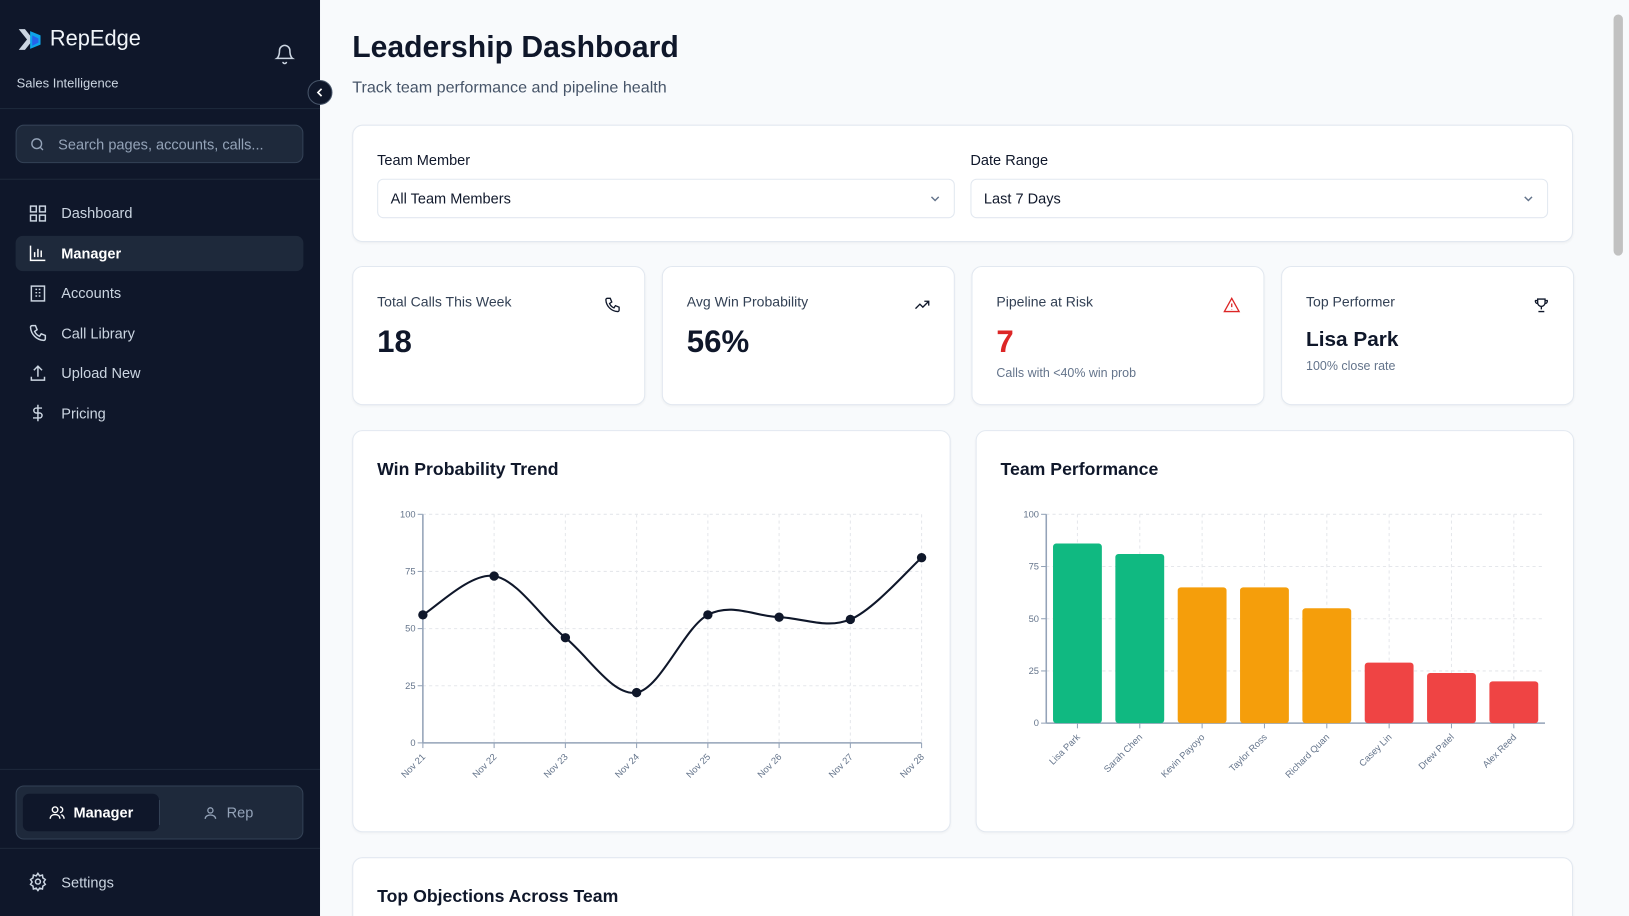 The width and height of the screenshot is (1629, 916). I want to click on date-range-value: Last 7 Days, so click(1022, 198).